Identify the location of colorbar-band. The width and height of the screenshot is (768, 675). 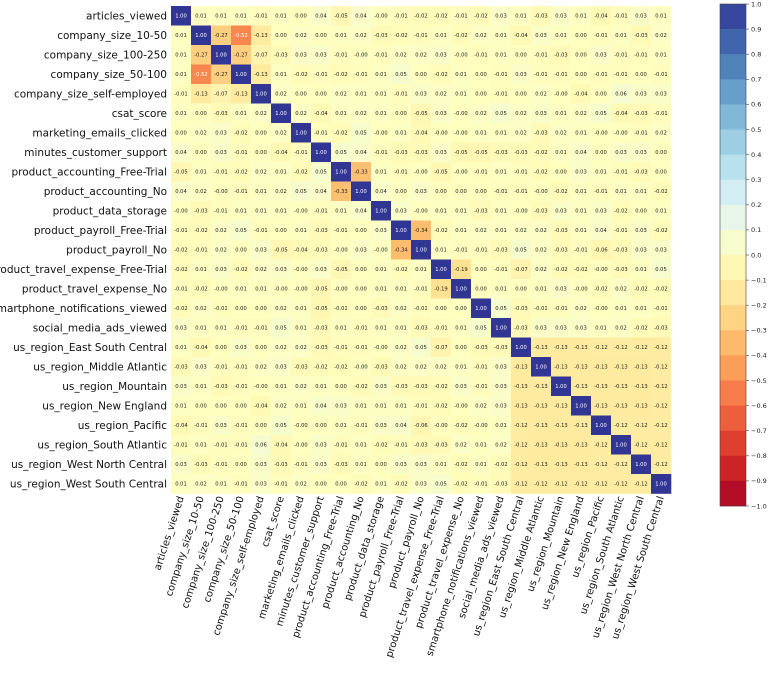
(733, 167).